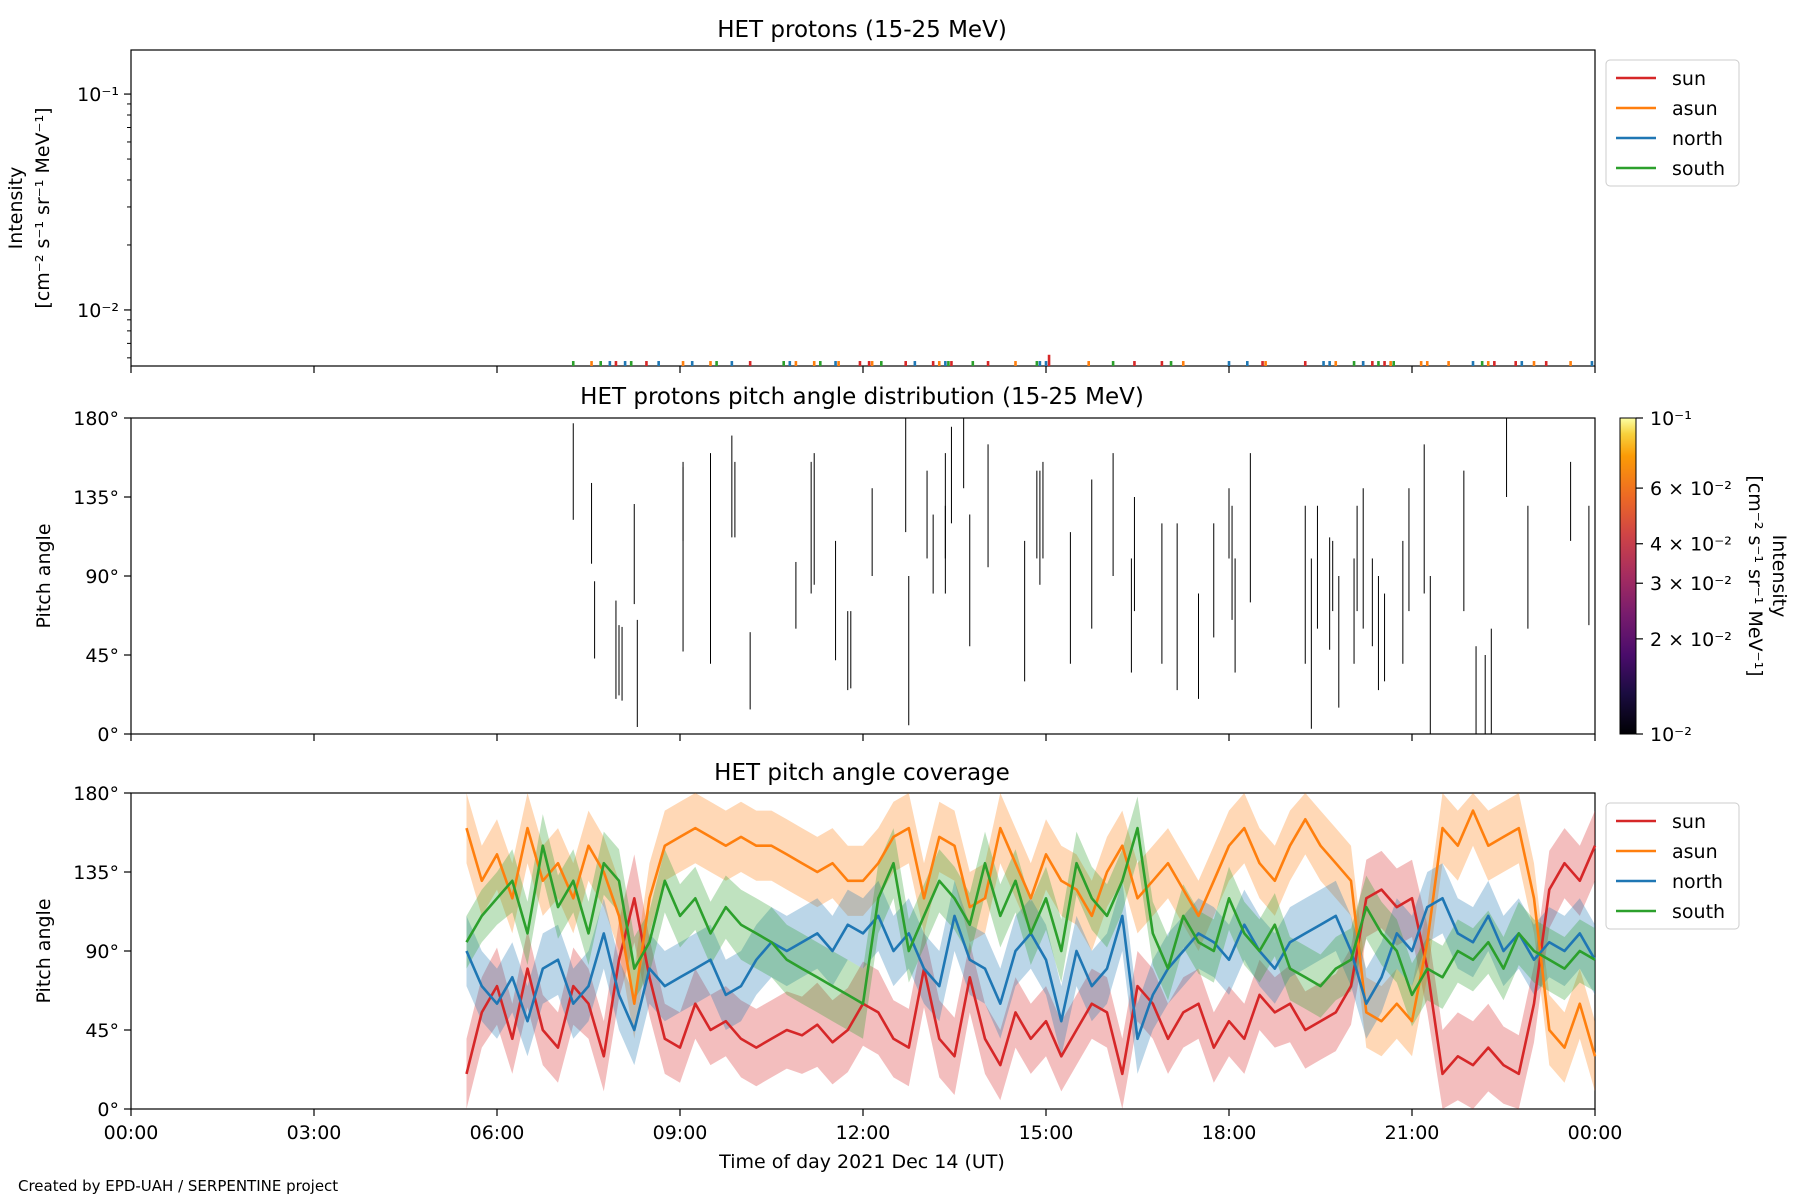 The width and height of the screenshot is (1800, 1204). Describe the element at coordinates (16, 208) in the screenshot. I see `panel-intensity-ylabel: Intensity` at that location.